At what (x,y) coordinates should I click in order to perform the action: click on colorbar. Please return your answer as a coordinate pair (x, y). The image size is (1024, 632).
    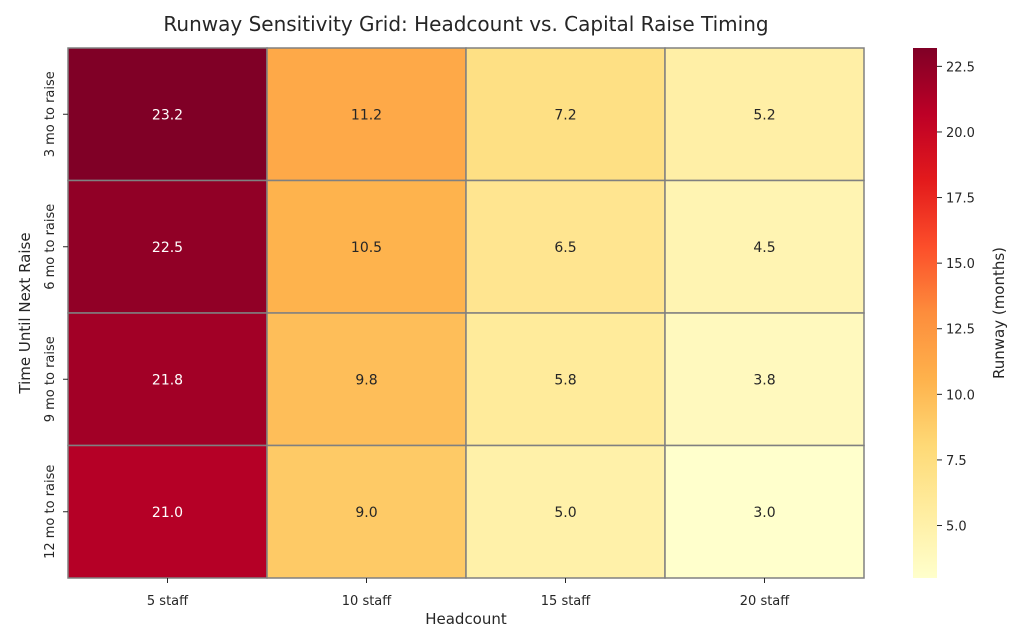
    Looking at the image, I should click on (925, 313).